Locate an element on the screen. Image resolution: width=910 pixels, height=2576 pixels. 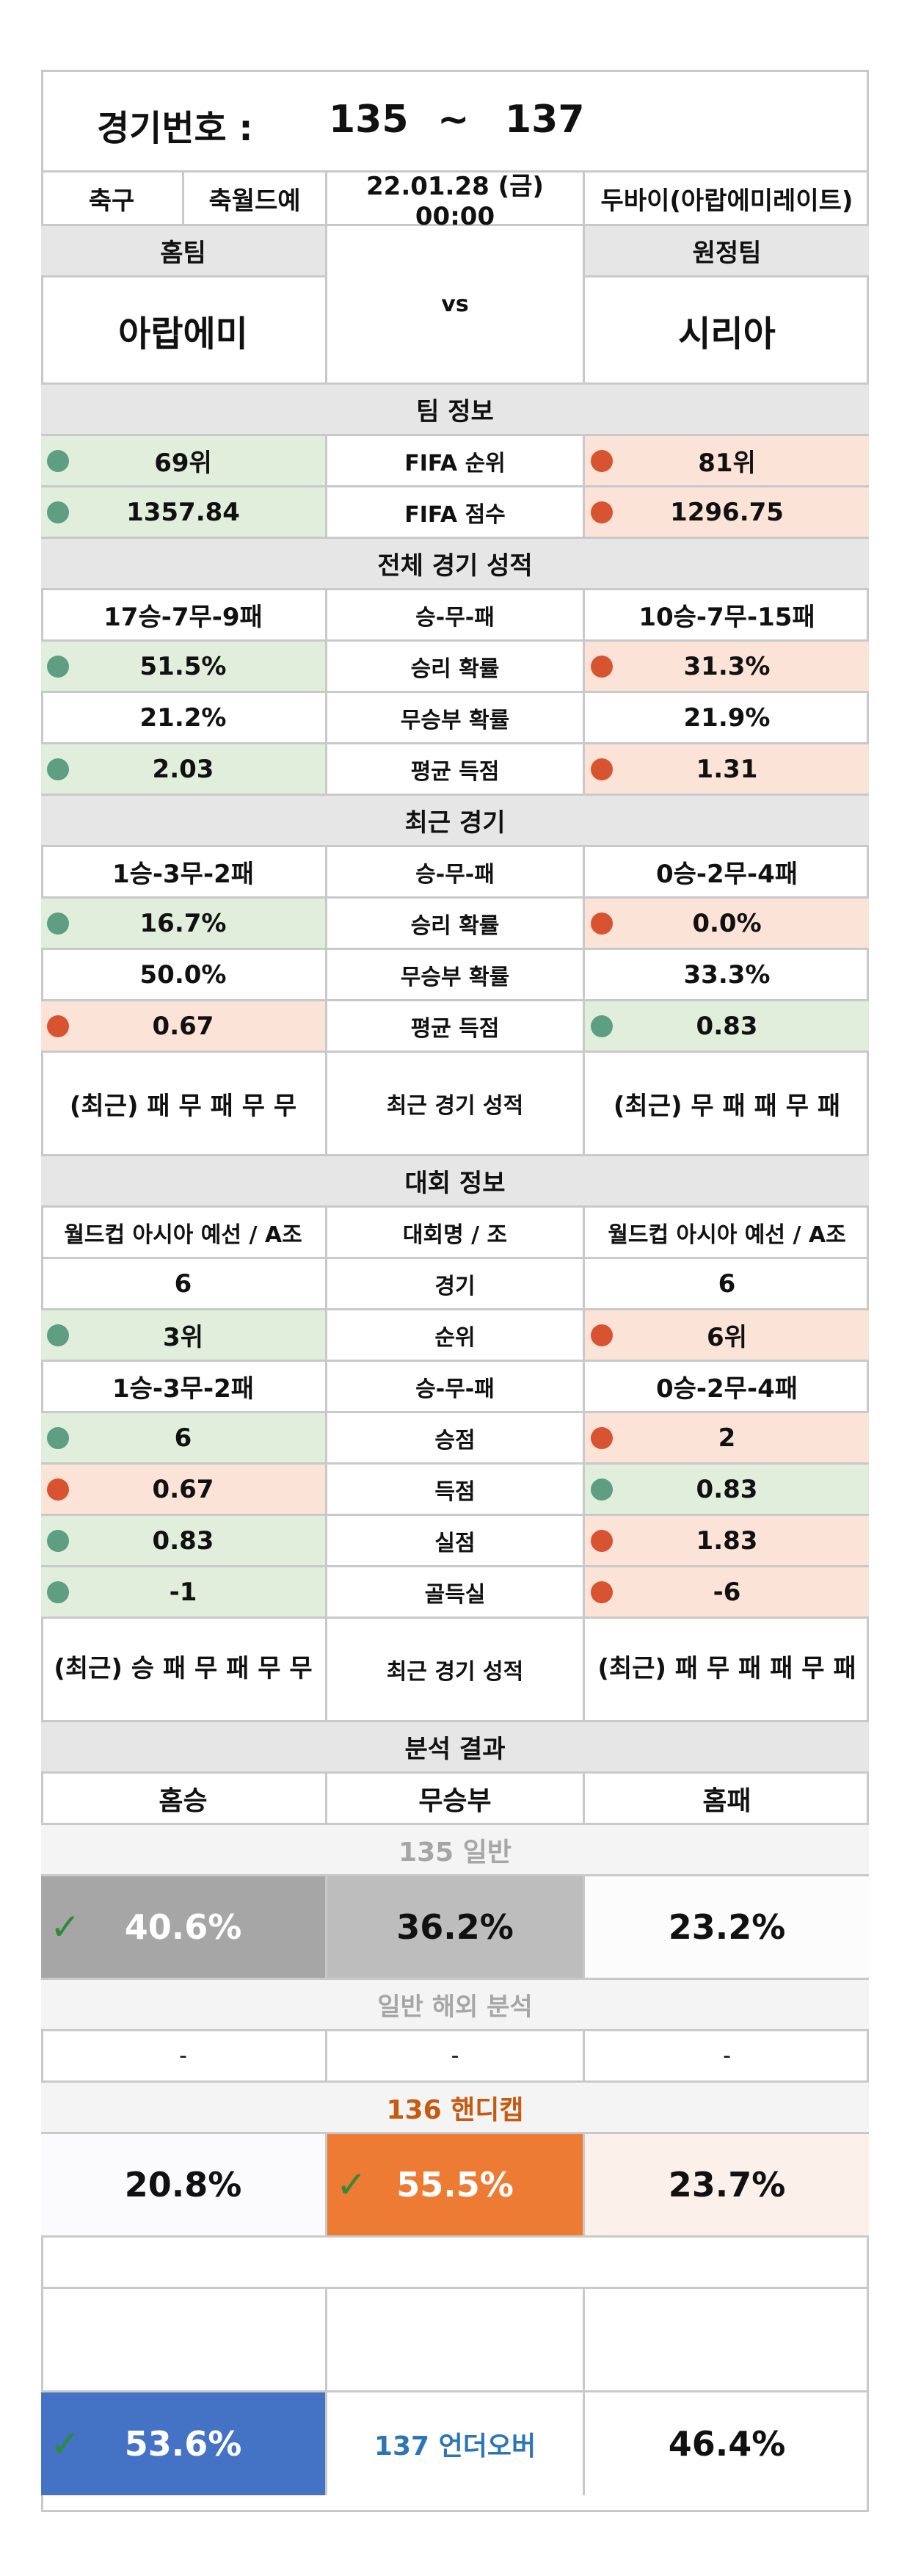
away-overall-draw: 21.9% is located at coordinates (727, 718).